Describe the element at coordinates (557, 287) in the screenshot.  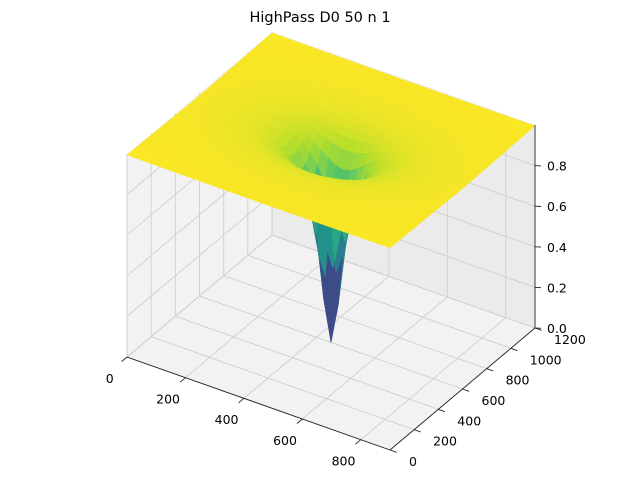
I see `z-tick-label: 0.2` at that location.